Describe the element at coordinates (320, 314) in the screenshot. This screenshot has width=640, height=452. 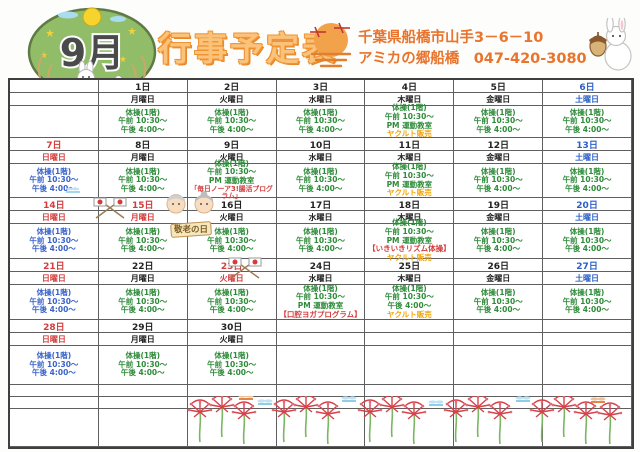
I see `event-line: 【口腔ヨガプログラム】` at that location.